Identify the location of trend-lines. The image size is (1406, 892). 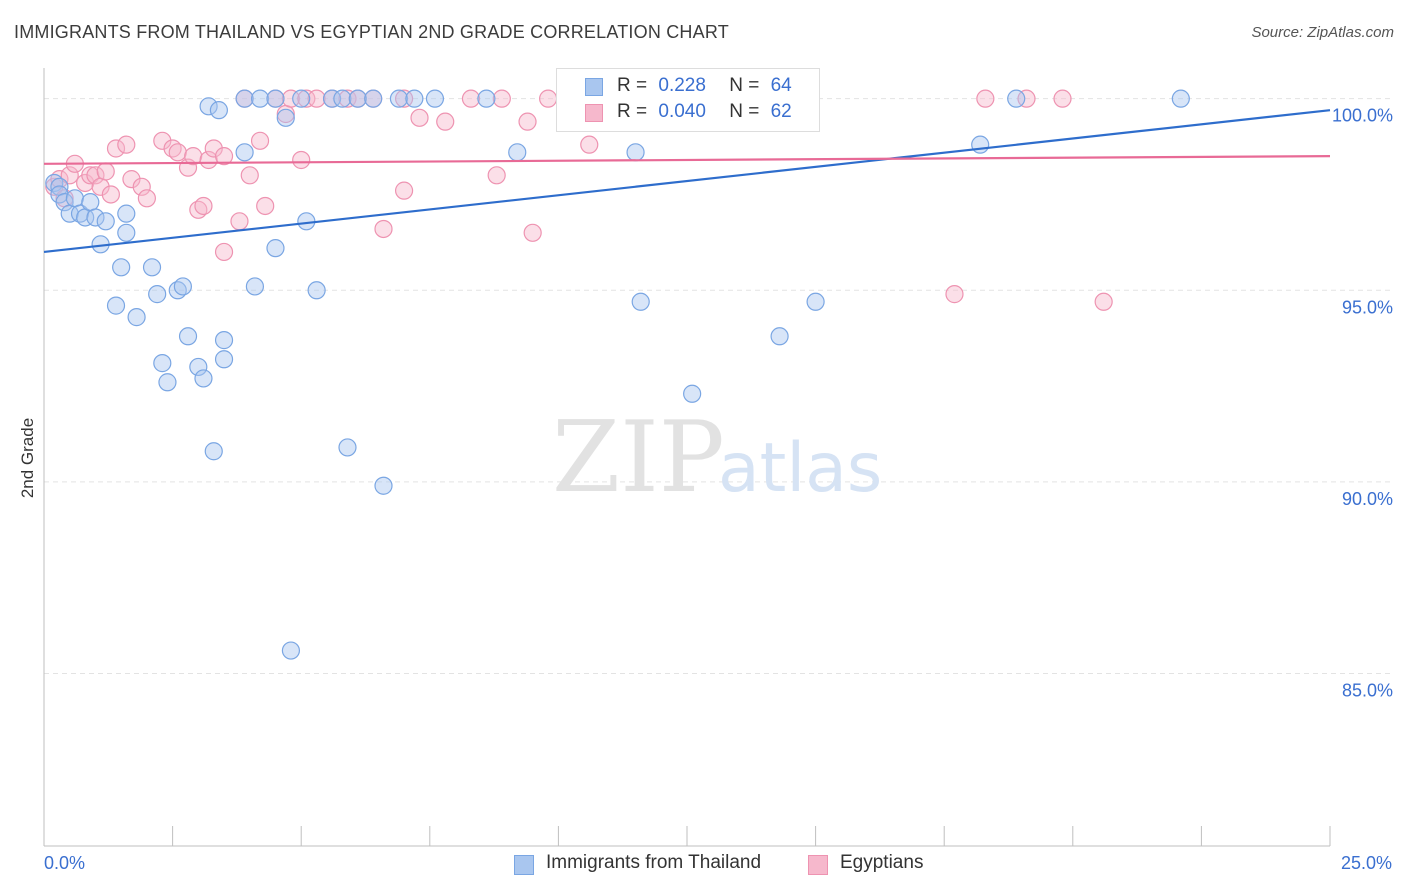
(687, 181).